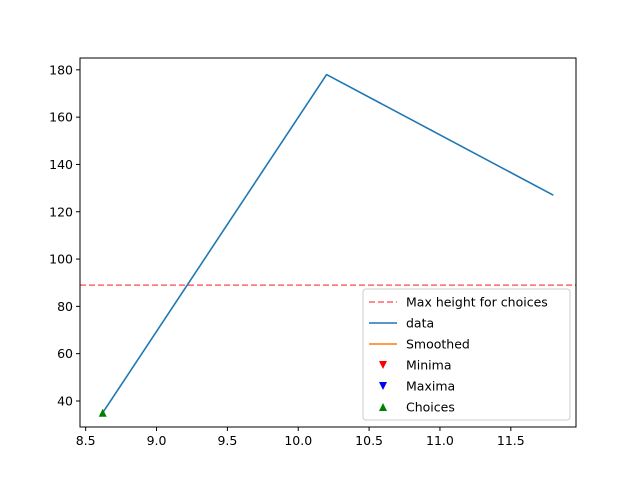  Describe the element at coordinates (61, 259) in the screenshot. I see `y-tick-label: 100` at that location.